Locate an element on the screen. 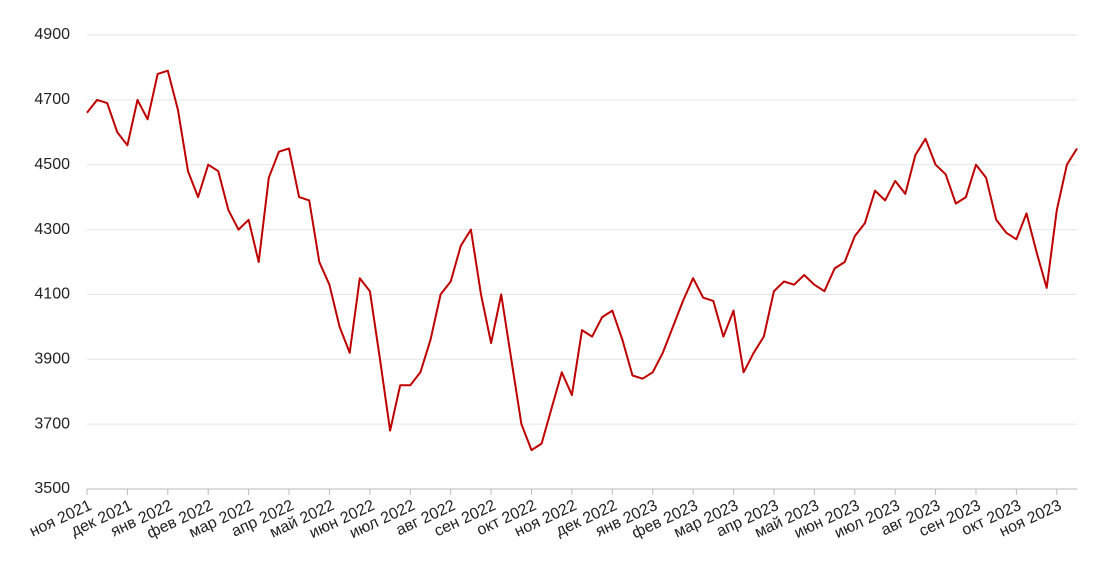 The image size is (1100, 567). y-tick-label: 3900 is located at coordinates (52, 359).